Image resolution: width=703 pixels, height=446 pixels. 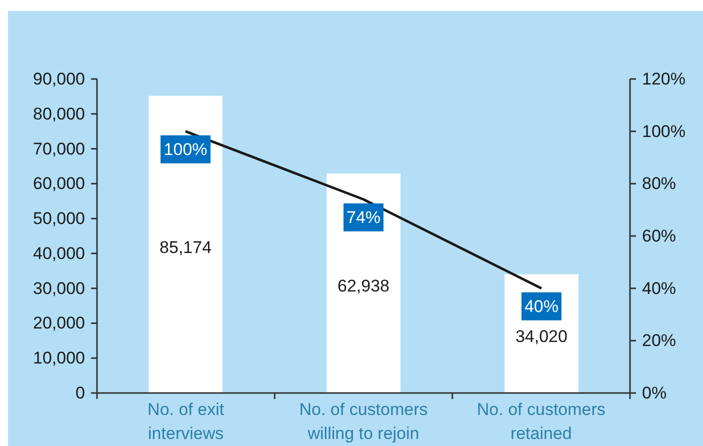 What do you see at coordinates (659, 340) in the screenshot?
I see `y2-tick-label: 20%` at bounding box center [659, 340].